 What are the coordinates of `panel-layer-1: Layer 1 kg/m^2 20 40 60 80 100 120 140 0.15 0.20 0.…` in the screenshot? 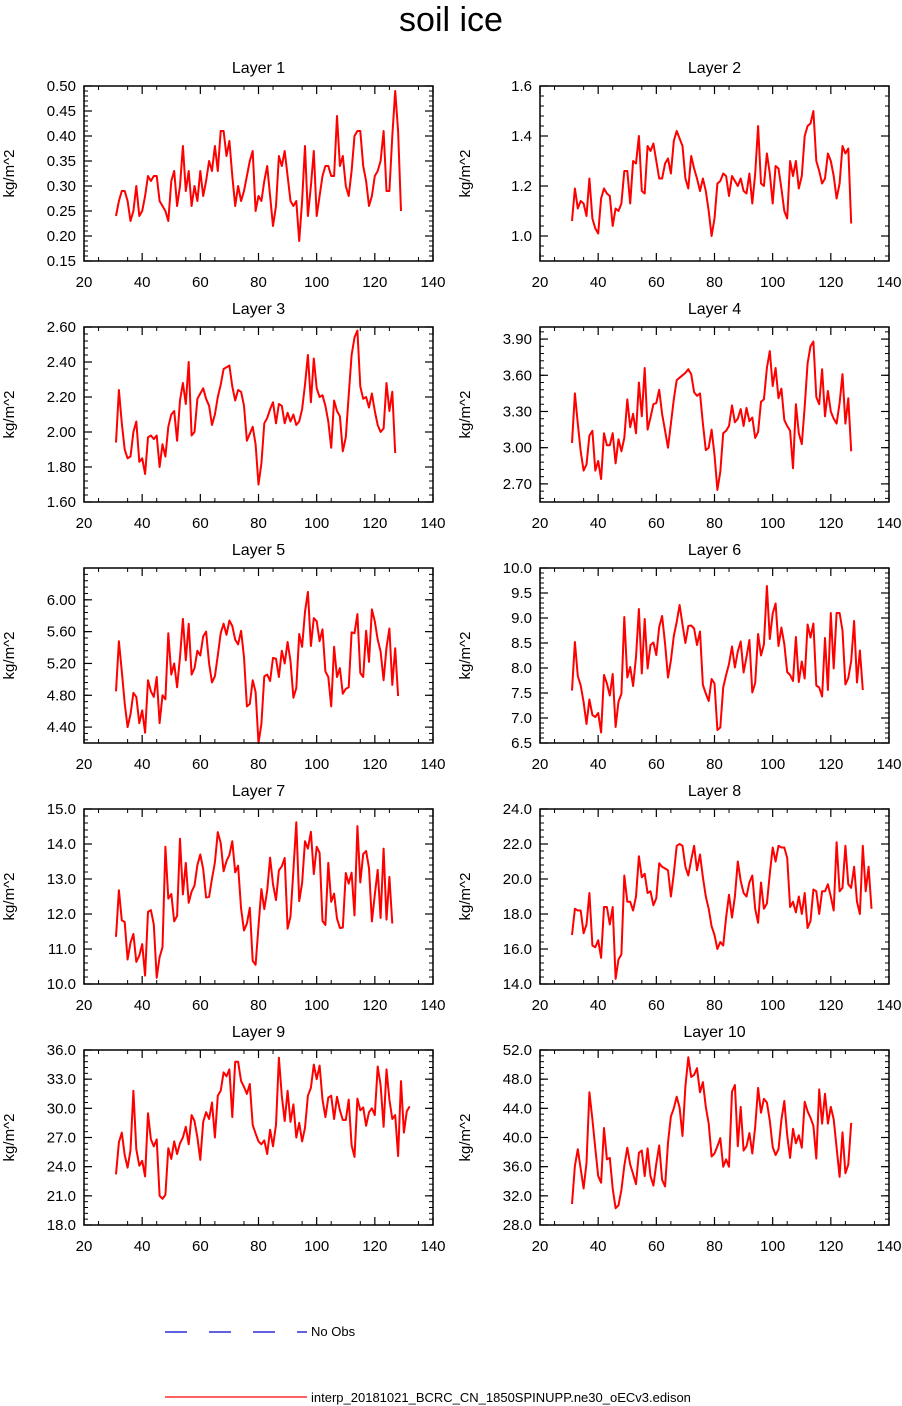 It's located at (223, 175).